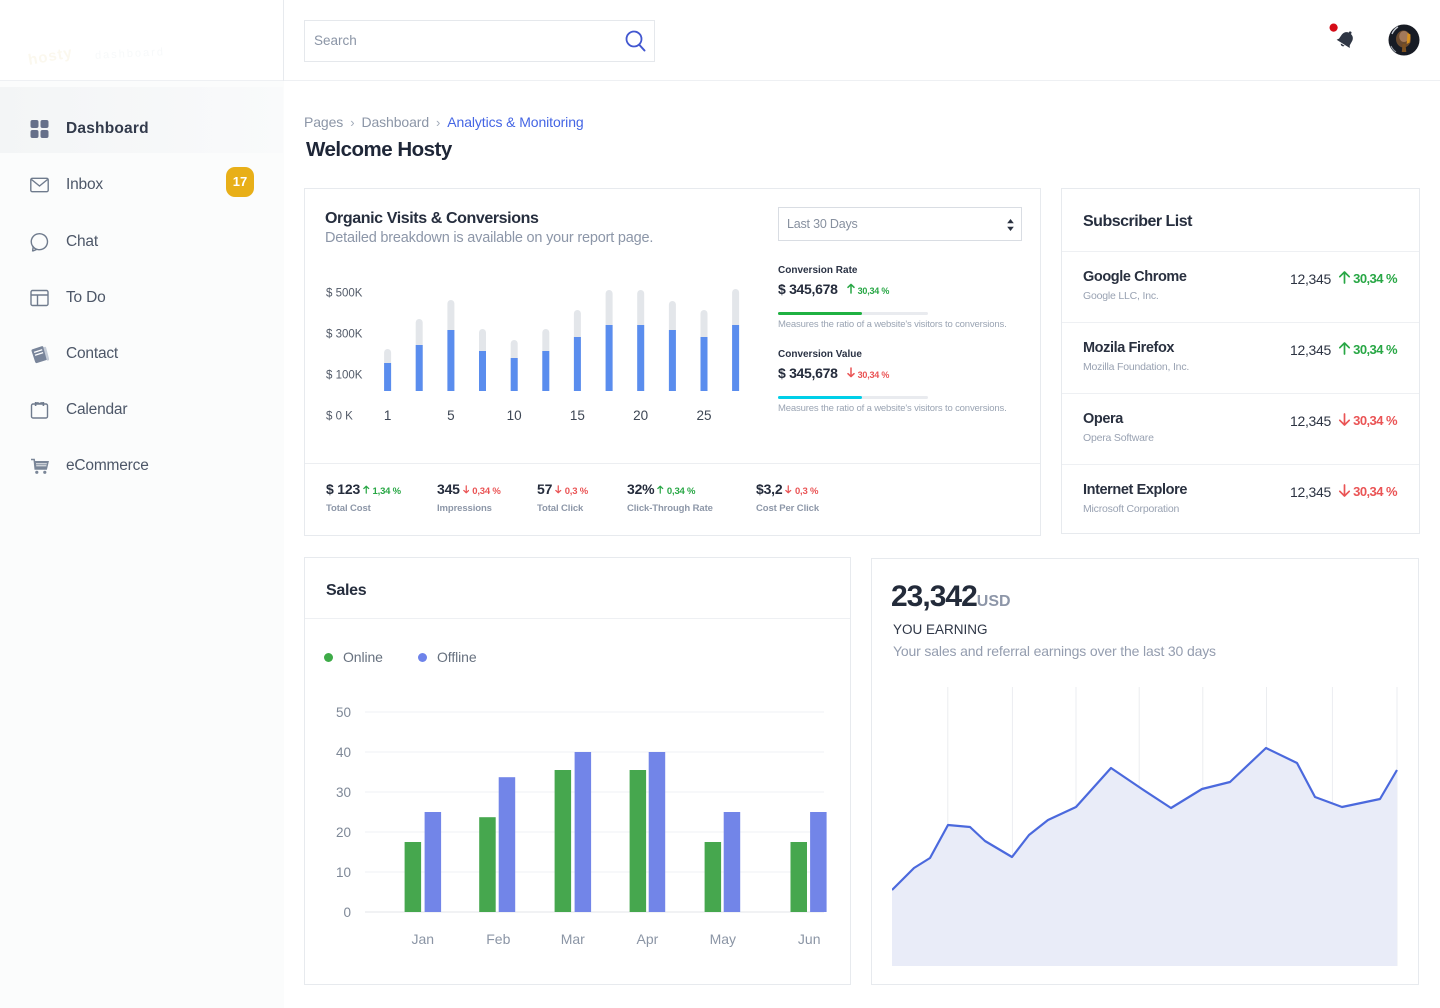 The width and height of the screenshot is (1440, 1008). What do you see at coordinates (809, 939) in the screenshot?
I see `svg-text: Jun` at bounding box center [809, 939].